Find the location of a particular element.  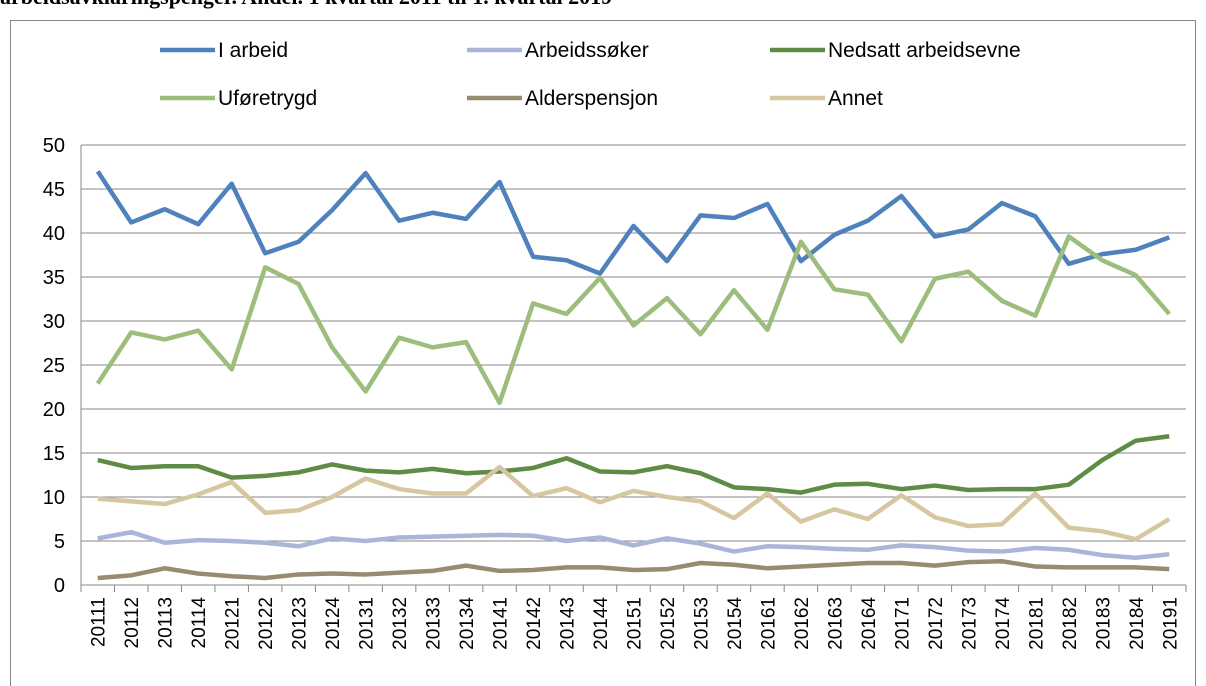

y-tick-label: 45 is located at coordinates (54, 190).